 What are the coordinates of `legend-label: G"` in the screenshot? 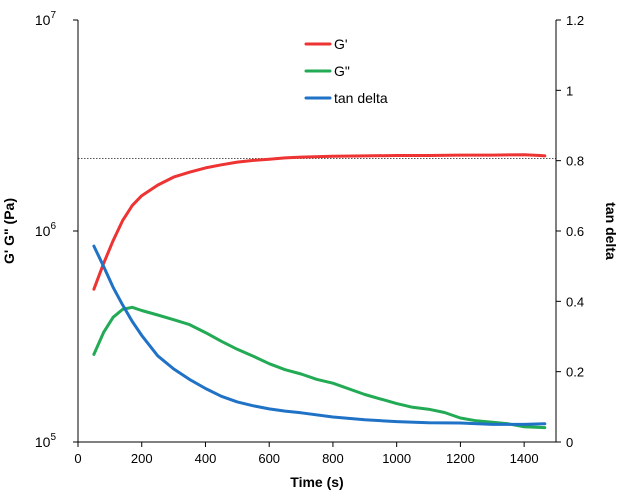 It's located at (342, 71).